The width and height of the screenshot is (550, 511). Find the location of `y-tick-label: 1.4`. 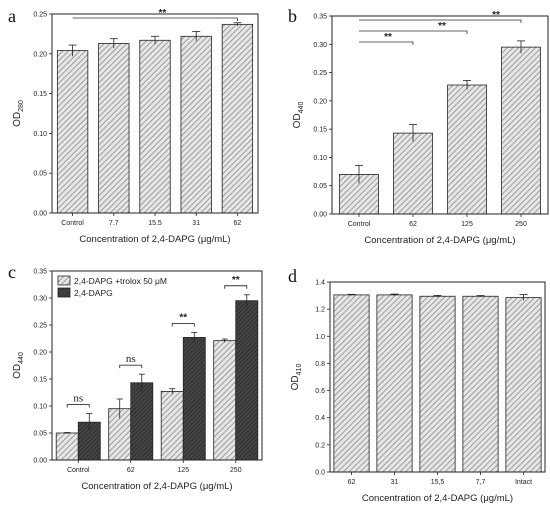

y-tick-label: 1.4 is located at coordinates (320, 283).